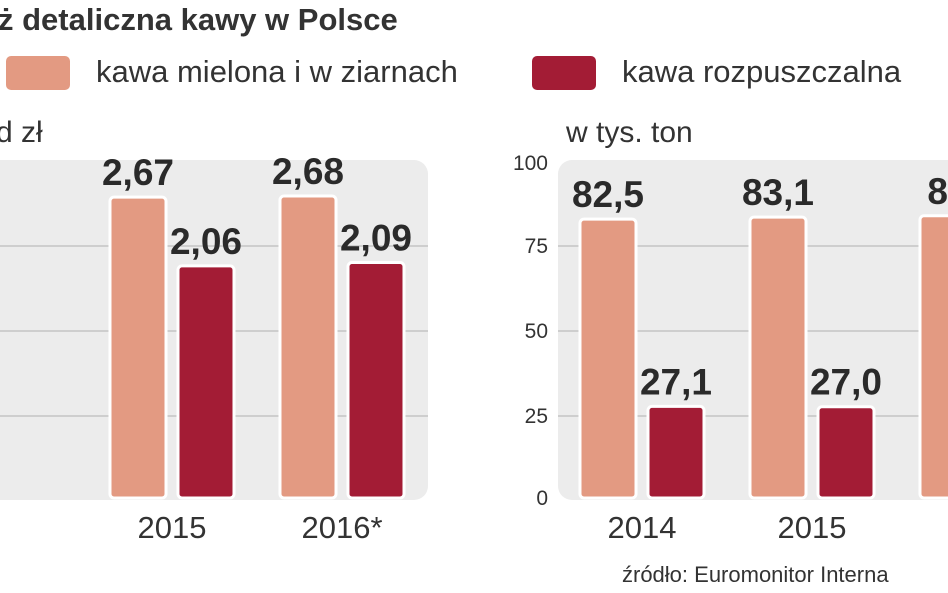 Image resolution: width=948 pixels, height=593 pixels. What do you see at coordinates (676, 381) in the screenshot?
I see `volume-data-label: 27,1` at bounding box center [676, 381].